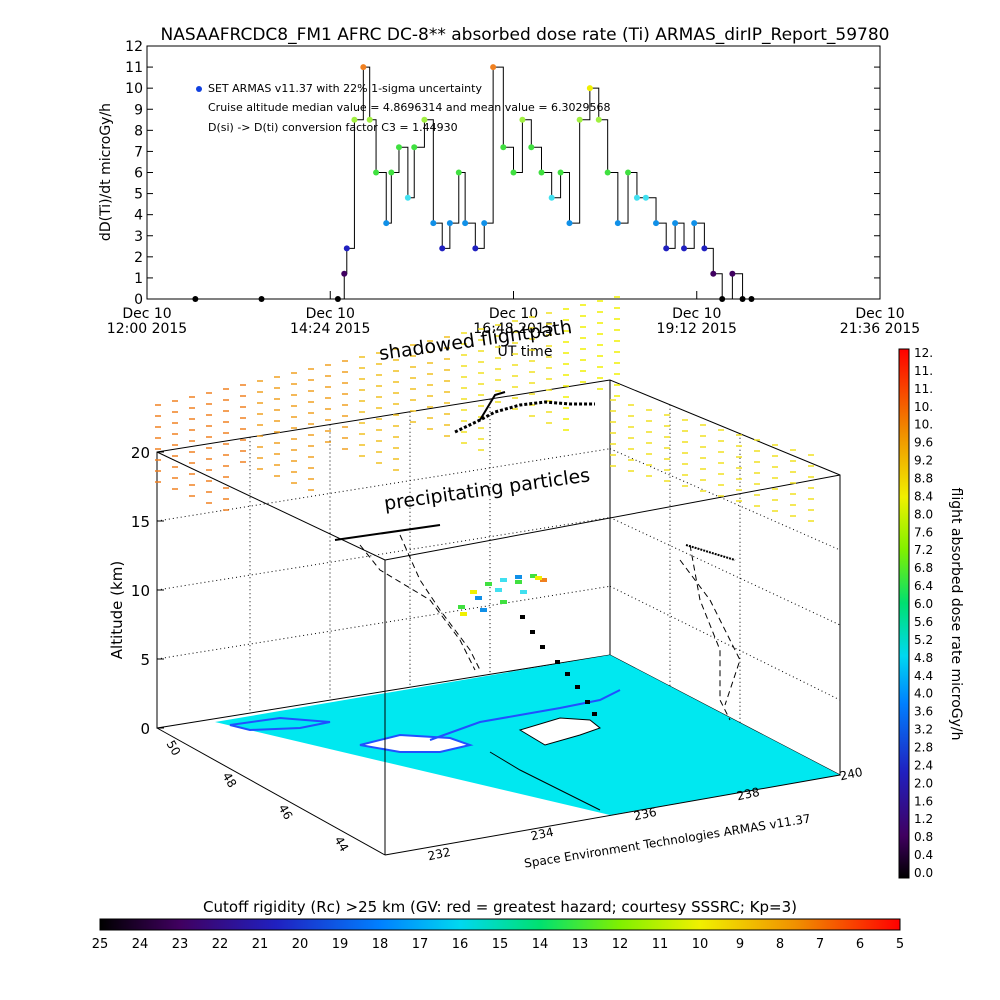  I want to click on top-y-label: dD(Ti)/dt microGy/h, so click(106, 172).